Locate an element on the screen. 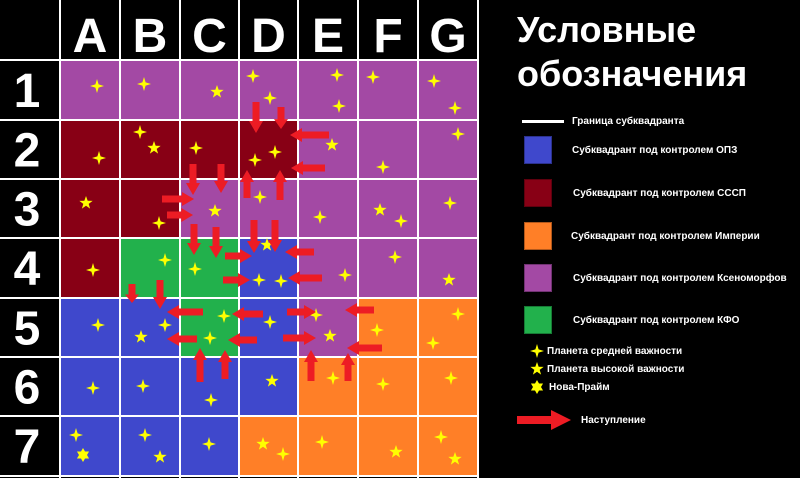 The width and height of the screenshot is (800, 478). cell-G1 is located at coordinates (448, 90).